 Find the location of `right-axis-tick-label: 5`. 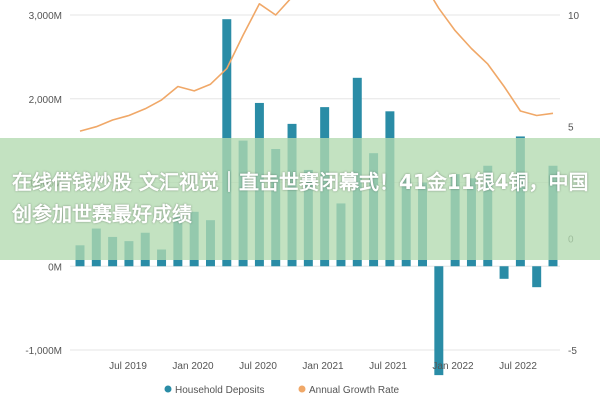

right-axis-tick-label: 5 is located at coordinates (571, 128).